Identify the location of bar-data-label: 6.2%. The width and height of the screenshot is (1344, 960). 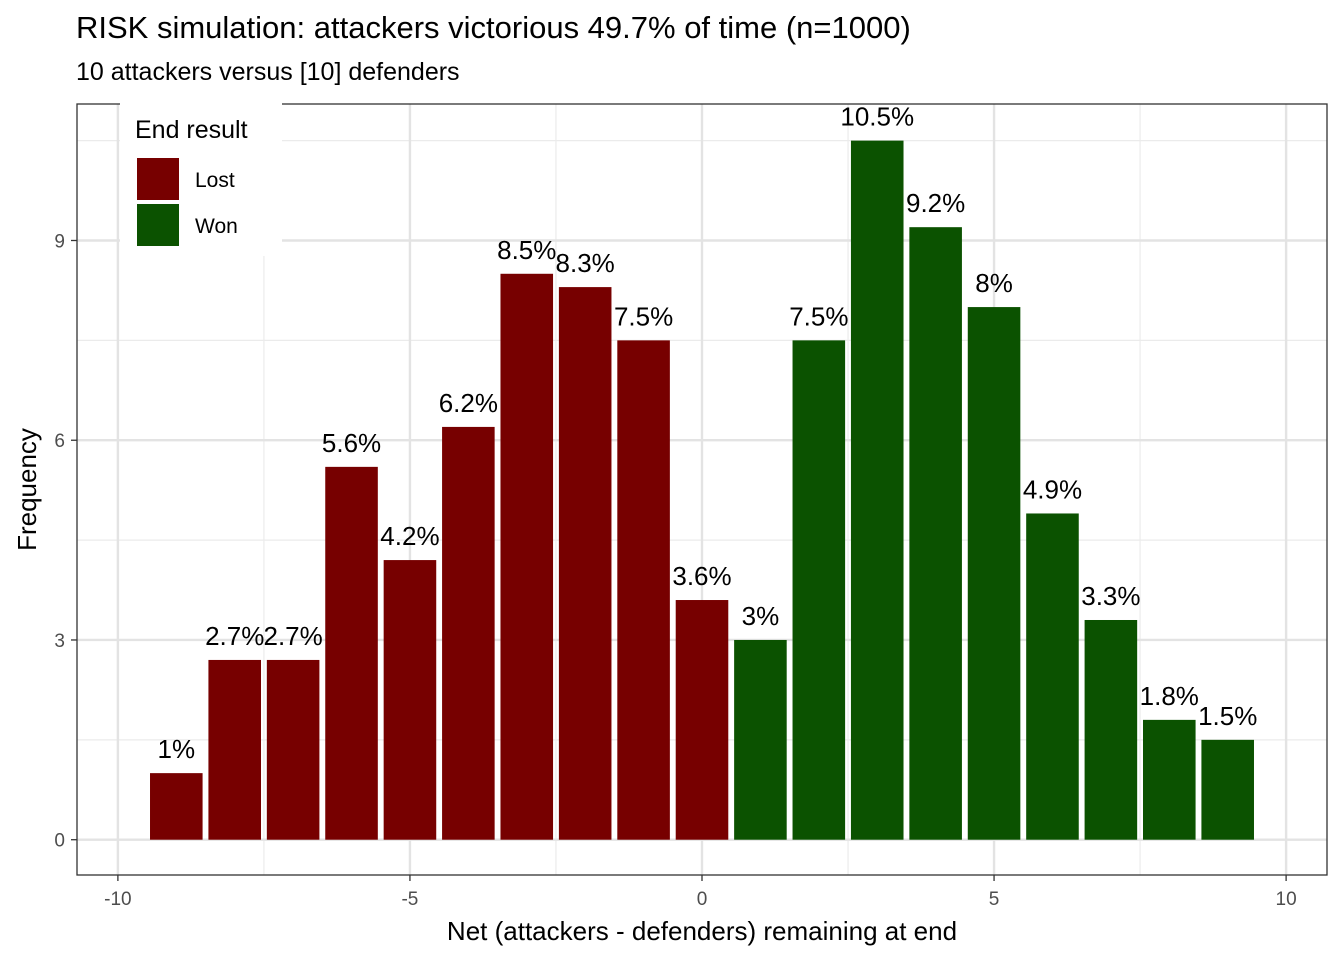
(468, 403).